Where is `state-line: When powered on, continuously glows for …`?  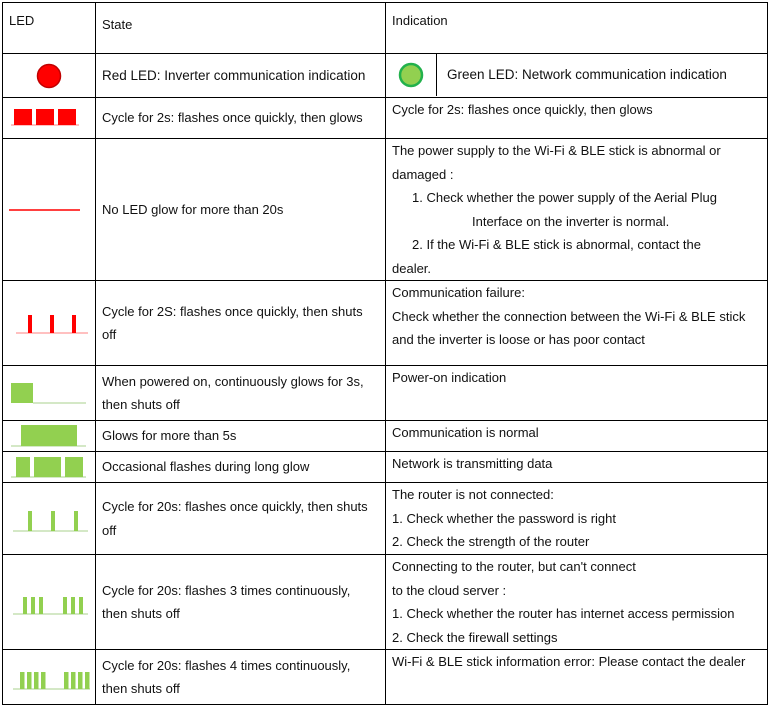 state-line: When powered on, continuously glows for … is located at coordinates (233, 381).